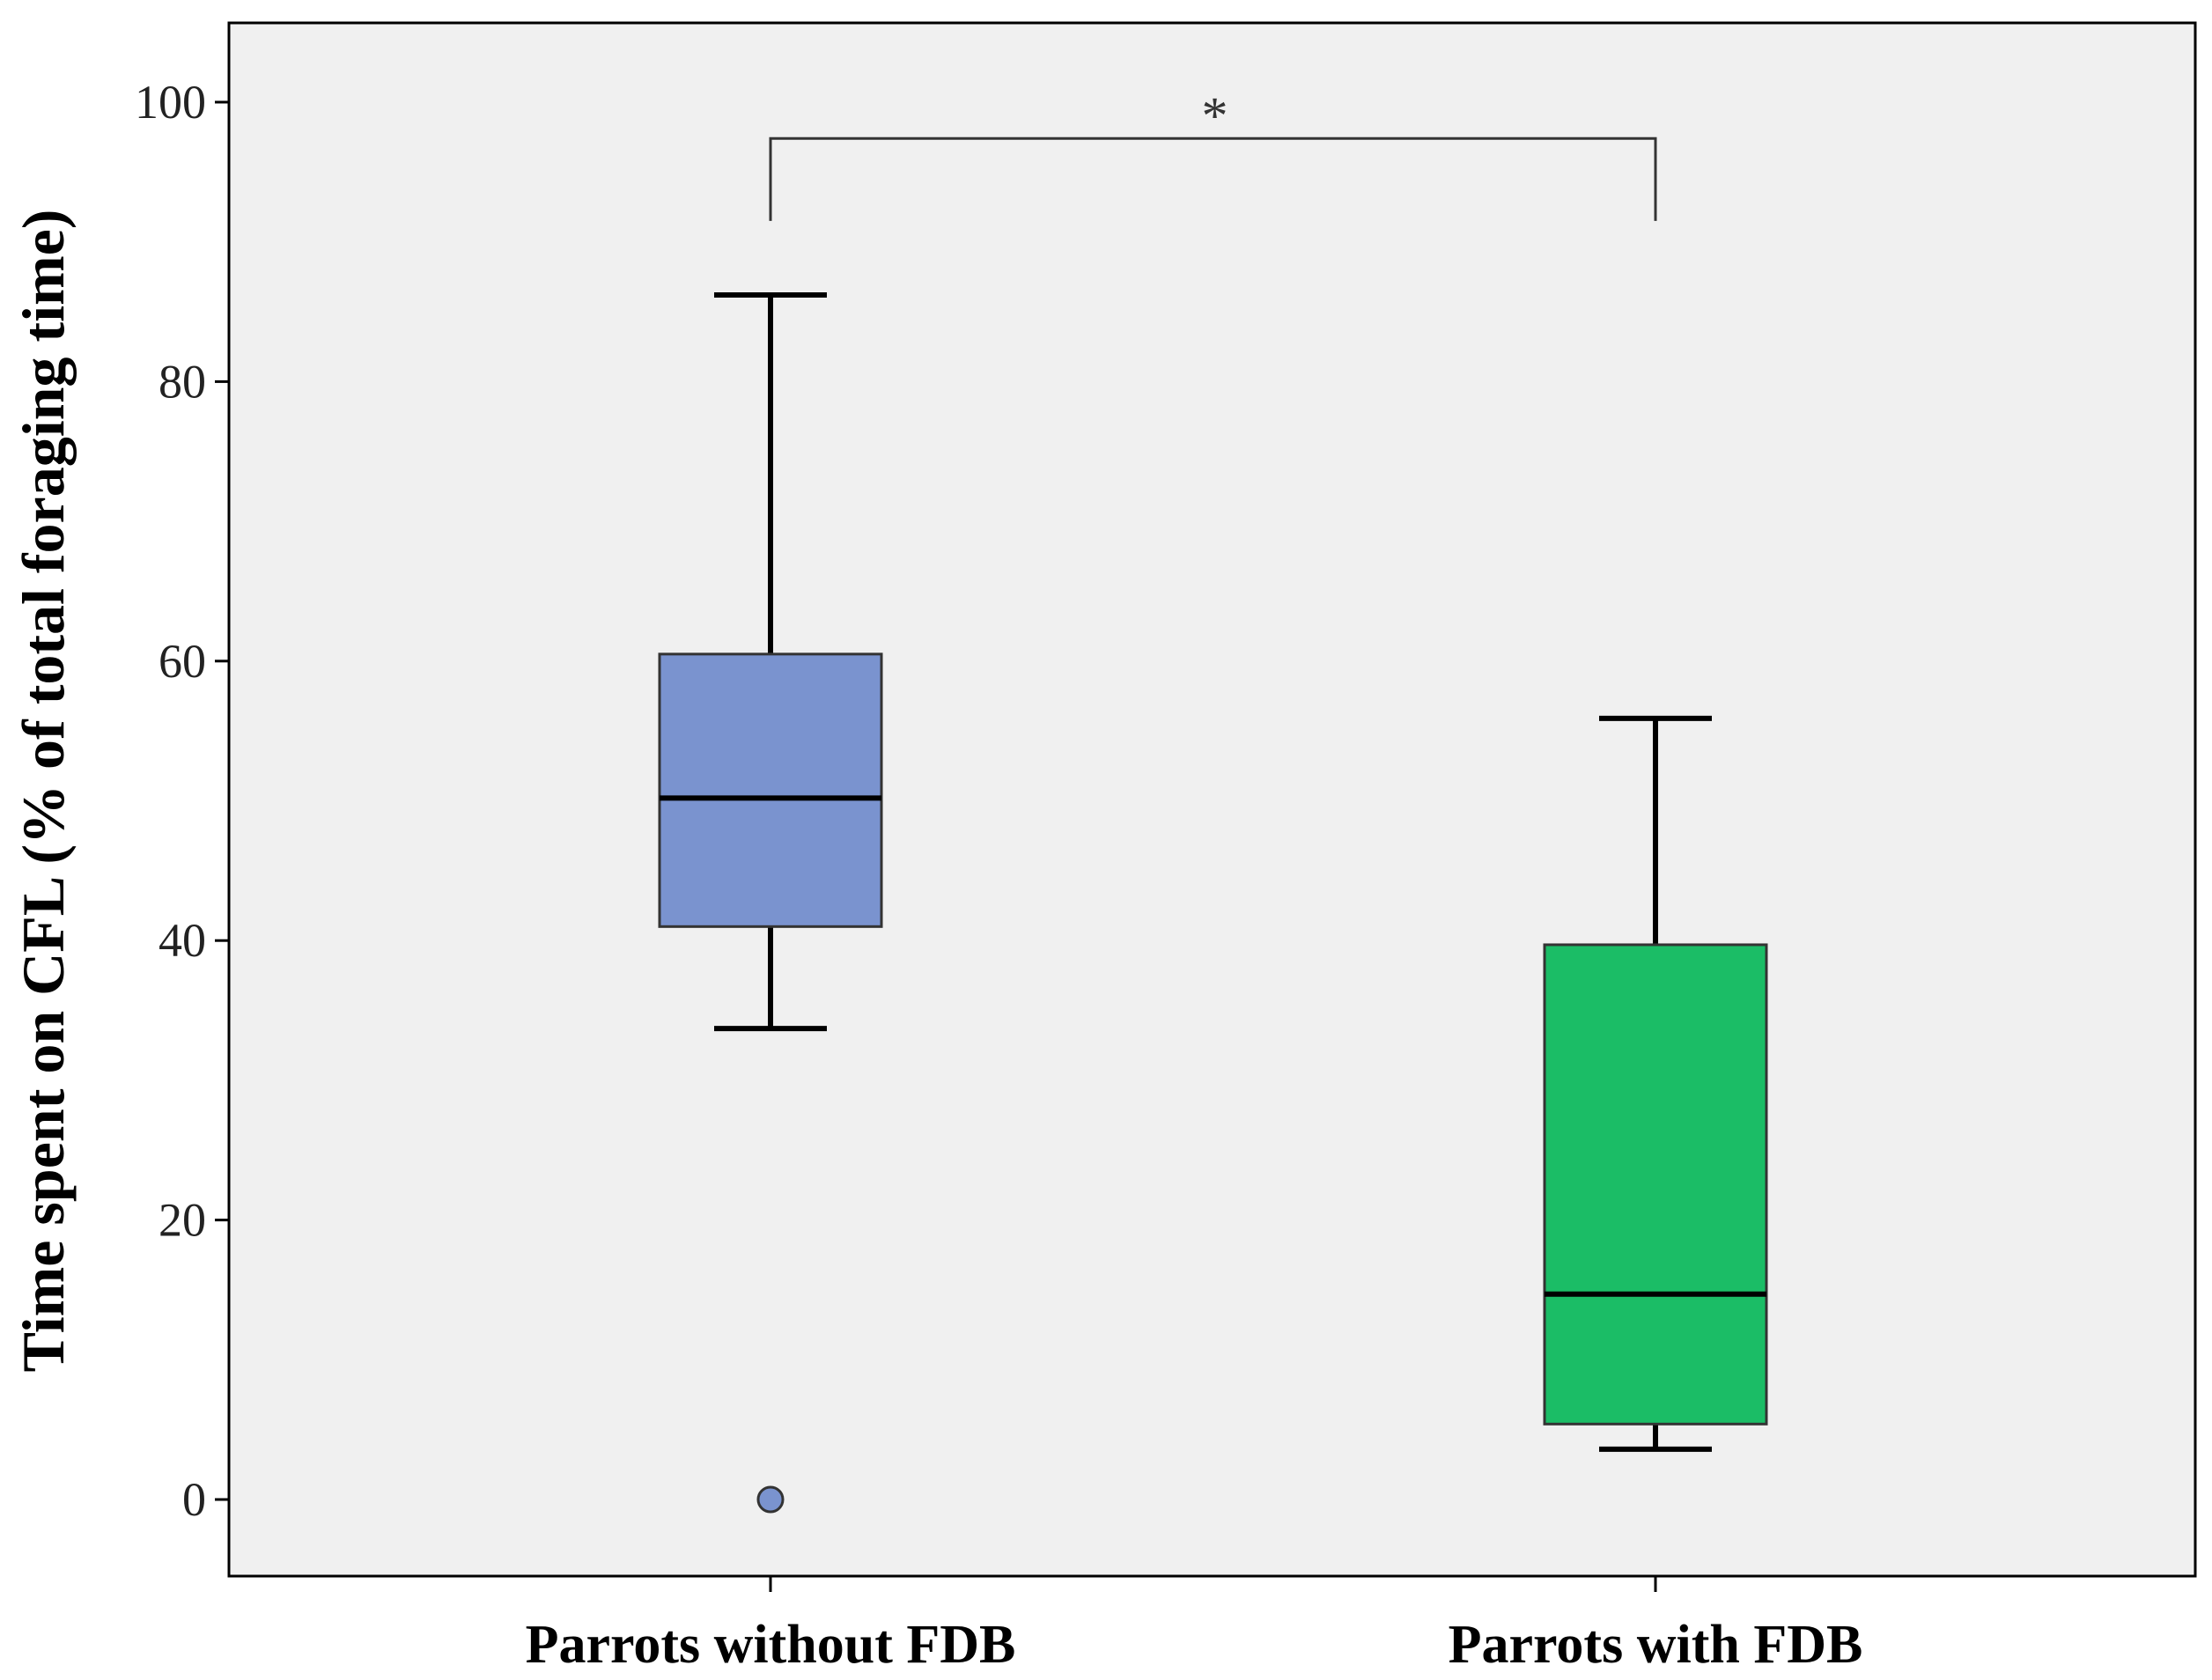 This screenshot has width=2212, height=1680. Describe the element at coordinates (1656, 1645) in the screenshot. I see `x-tick-label: Parrots with FDB` at that location.